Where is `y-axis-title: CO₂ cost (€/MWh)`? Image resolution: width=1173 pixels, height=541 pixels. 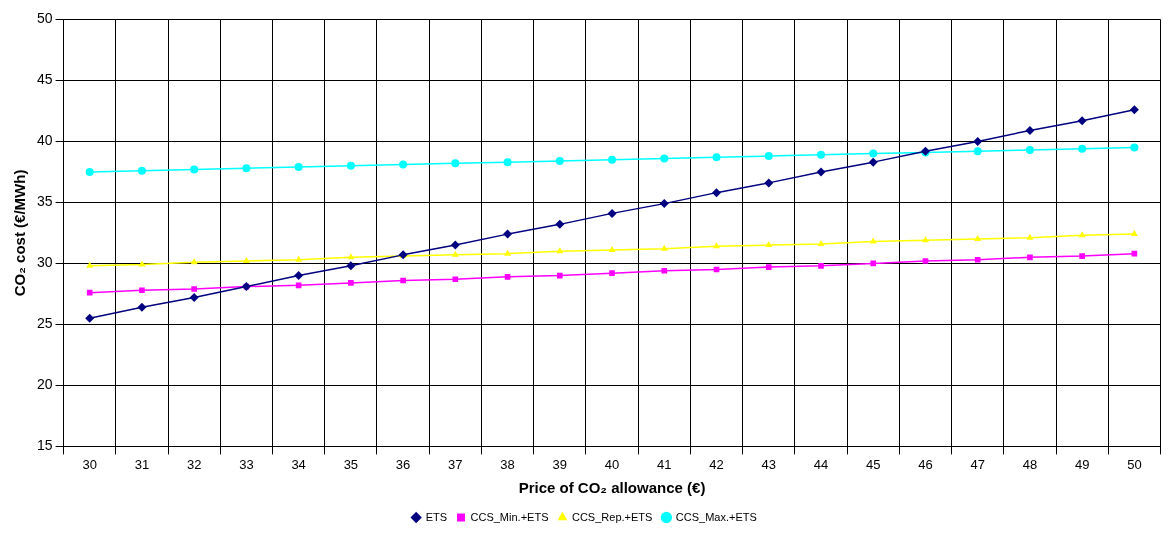
y-axis-title: CO₂ cost (€/MWh) is located at coordinates (20, 233).